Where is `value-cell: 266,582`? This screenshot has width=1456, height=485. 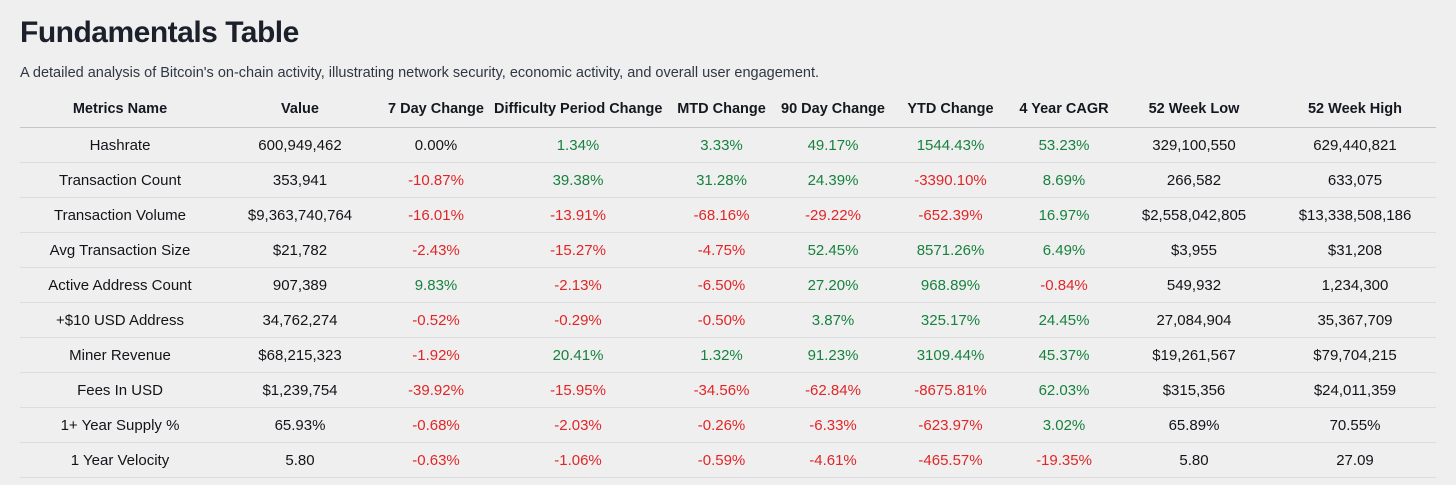 value-cell: 266,582 is located at coordinates (1194, 180).